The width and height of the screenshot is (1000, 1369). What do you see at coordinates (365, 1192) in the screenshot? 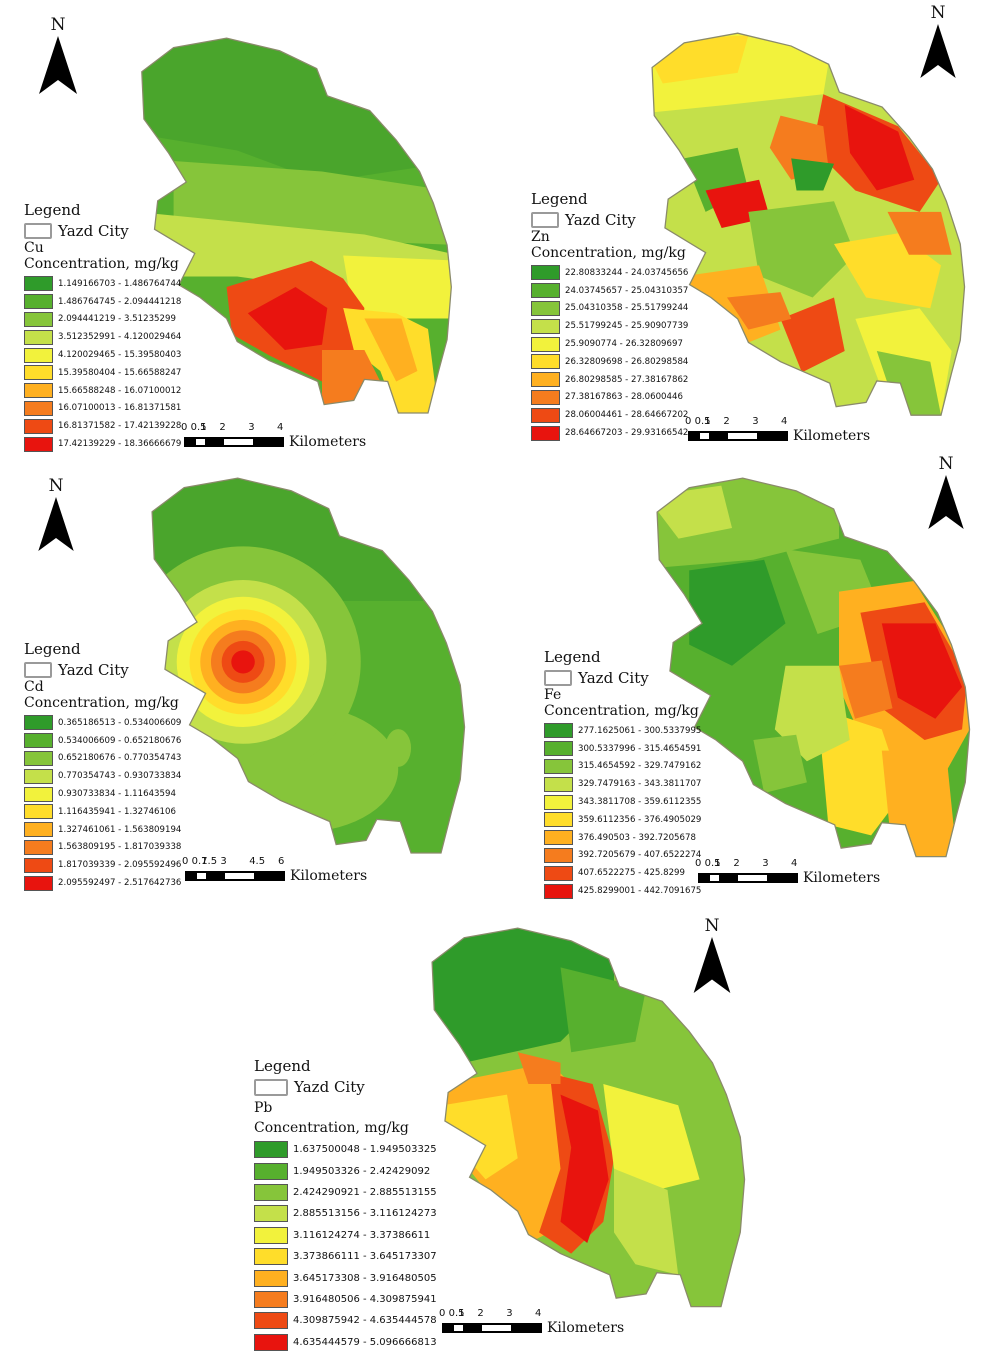
I see `legend-class-label: 2.424290921 - 2.885513155` at bounding box center [365, 1192].